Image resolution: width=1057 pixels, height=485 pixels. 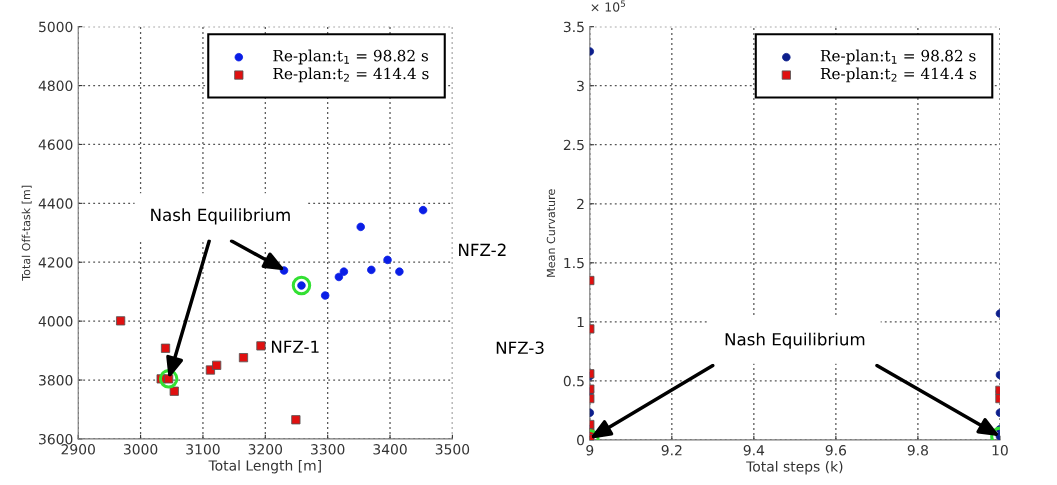 What do you see at coordinates (1000, 450) in the screenshot?
I see `x-tick-label: 10` at bounding box center [1000, 450].